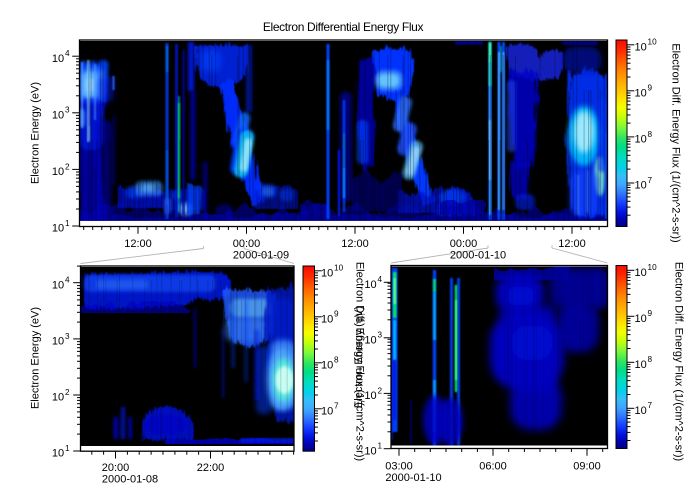  I want to click on svg-text: 09:00, so click(587, 467).